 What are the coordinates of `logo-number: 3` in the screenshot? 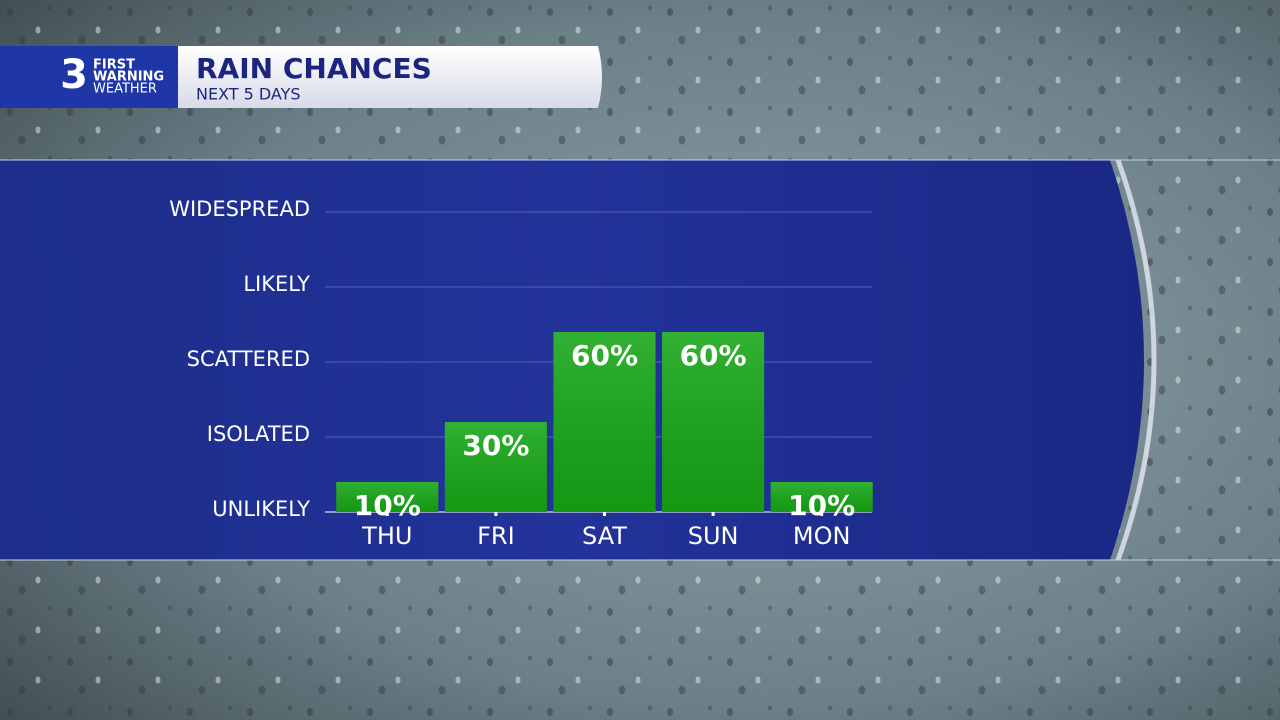 It's located at (74, 75).